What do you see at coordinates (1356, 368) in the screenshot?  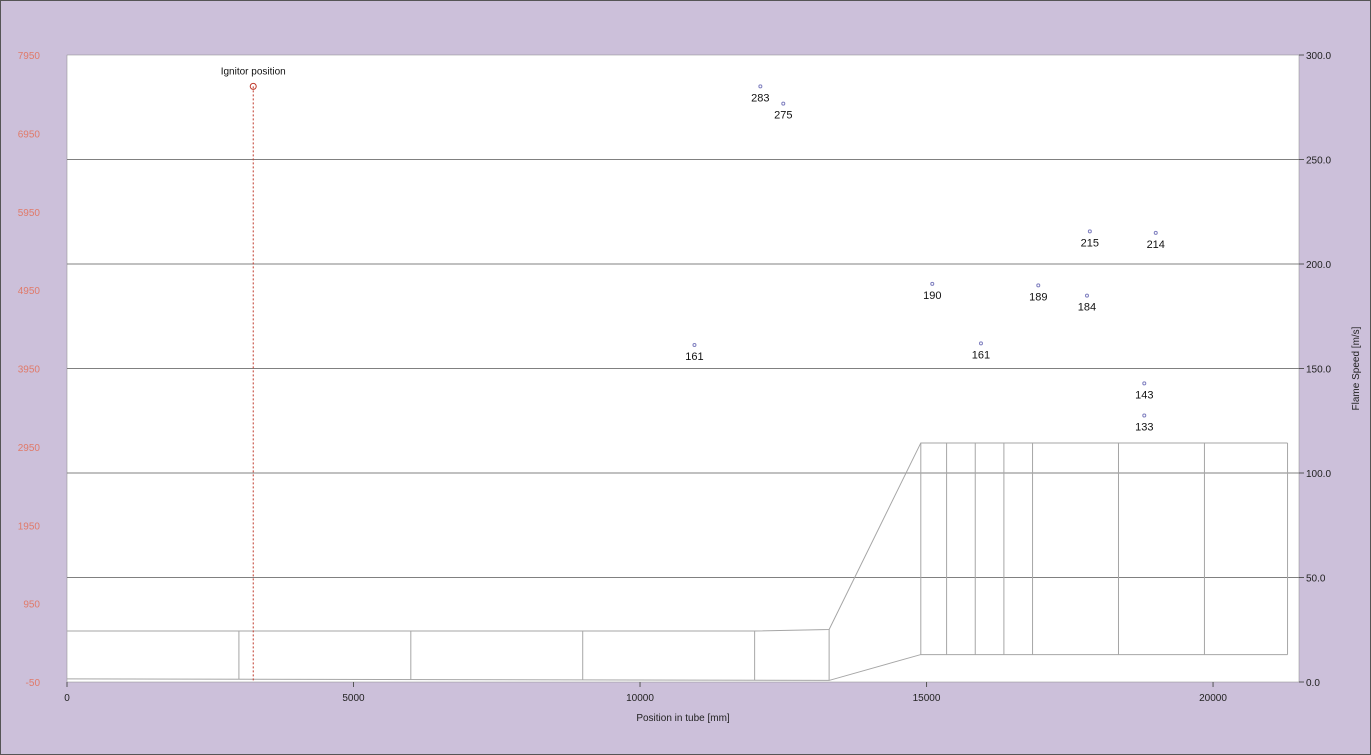 I see `right-axis-title: Flame Speed [m/s]` at bounding box center [1356, 368].